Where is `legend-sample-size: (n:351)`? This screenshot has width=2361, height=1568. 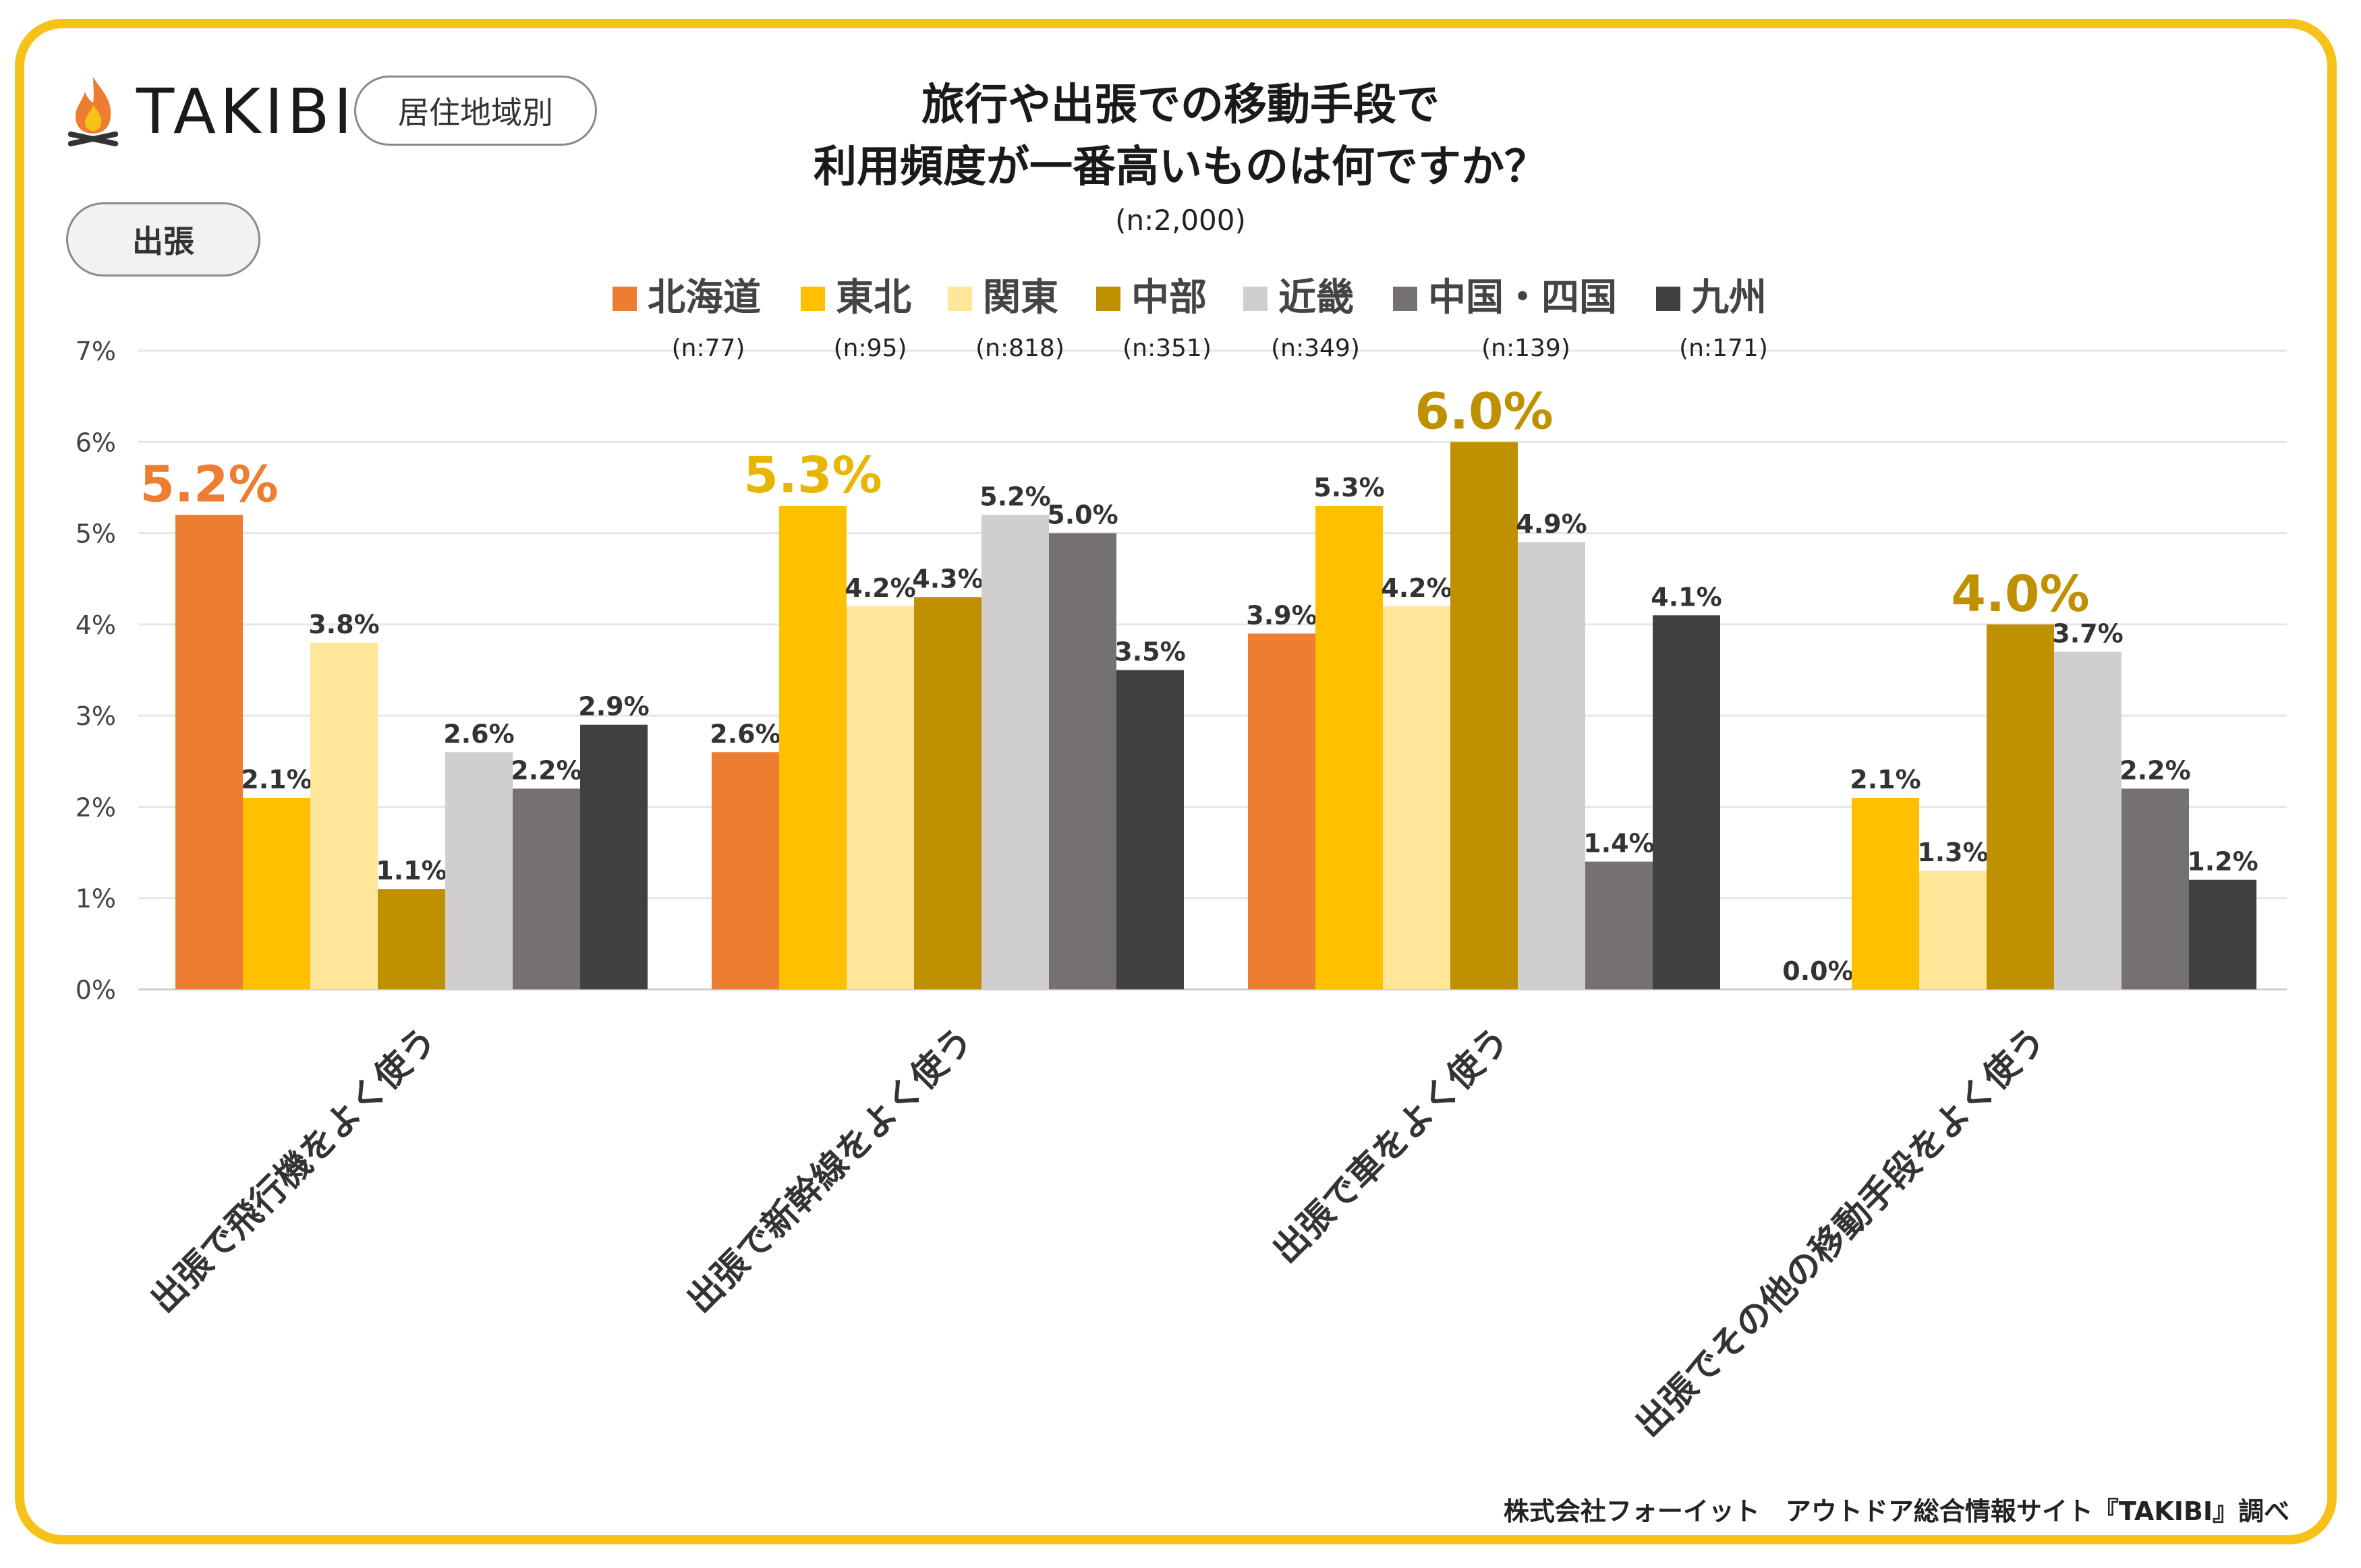 legend-sample-size: (n:351) is located at coordinates (1167, 348).